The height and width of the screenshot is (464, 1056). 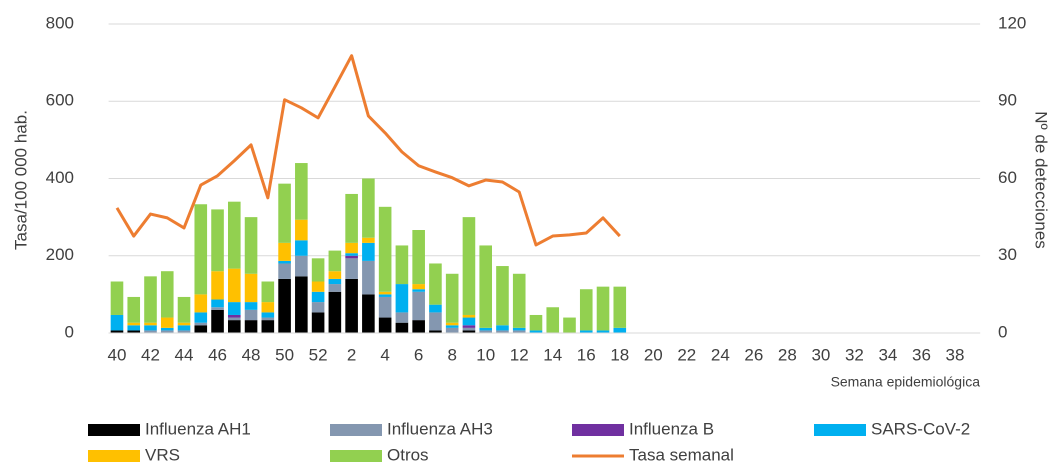 I want to click on y2-tick-label: 90, so click(x=1007, y=100).